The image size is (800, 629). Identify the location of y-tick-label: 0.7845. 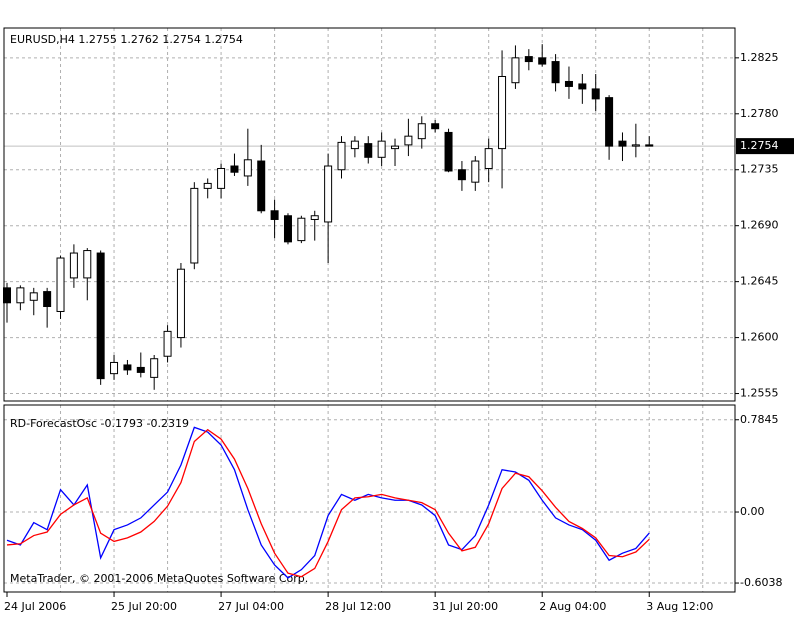
(759, 419).